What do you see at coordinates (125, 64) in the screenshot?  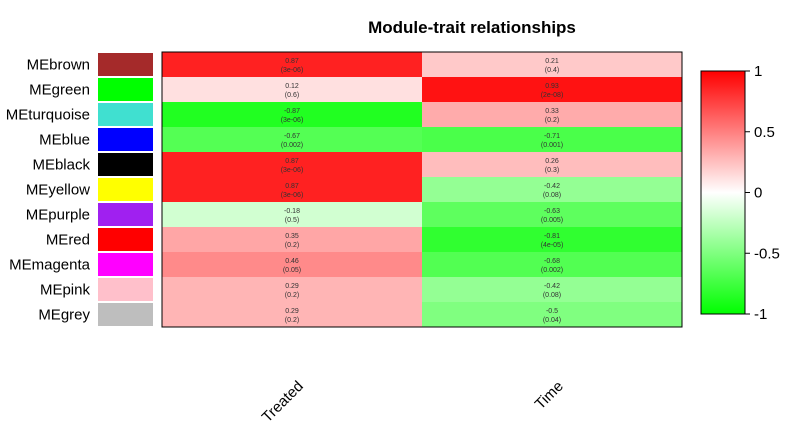 I see `module-swatch-mebrown` at bounding box center [125, 64].